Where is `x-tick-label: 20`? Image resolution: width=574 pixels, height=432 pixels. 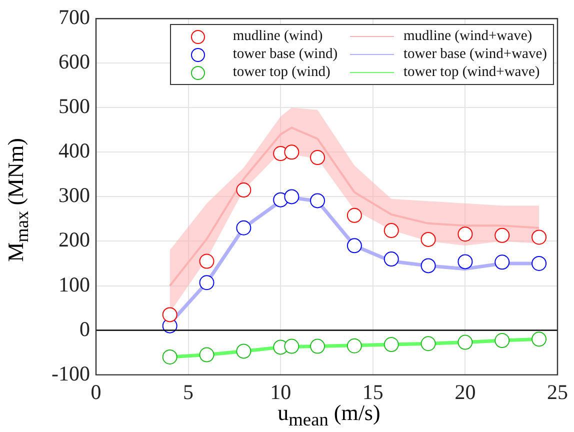
x-tick-label: 20 is located at coordinates (465, 392).